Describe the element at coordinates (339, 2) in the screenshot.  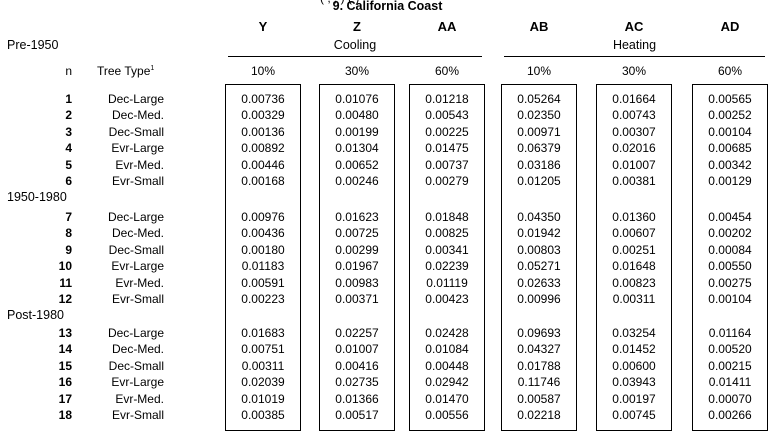
I see `clipped-header-text: ( , , ) ( )` at that location.